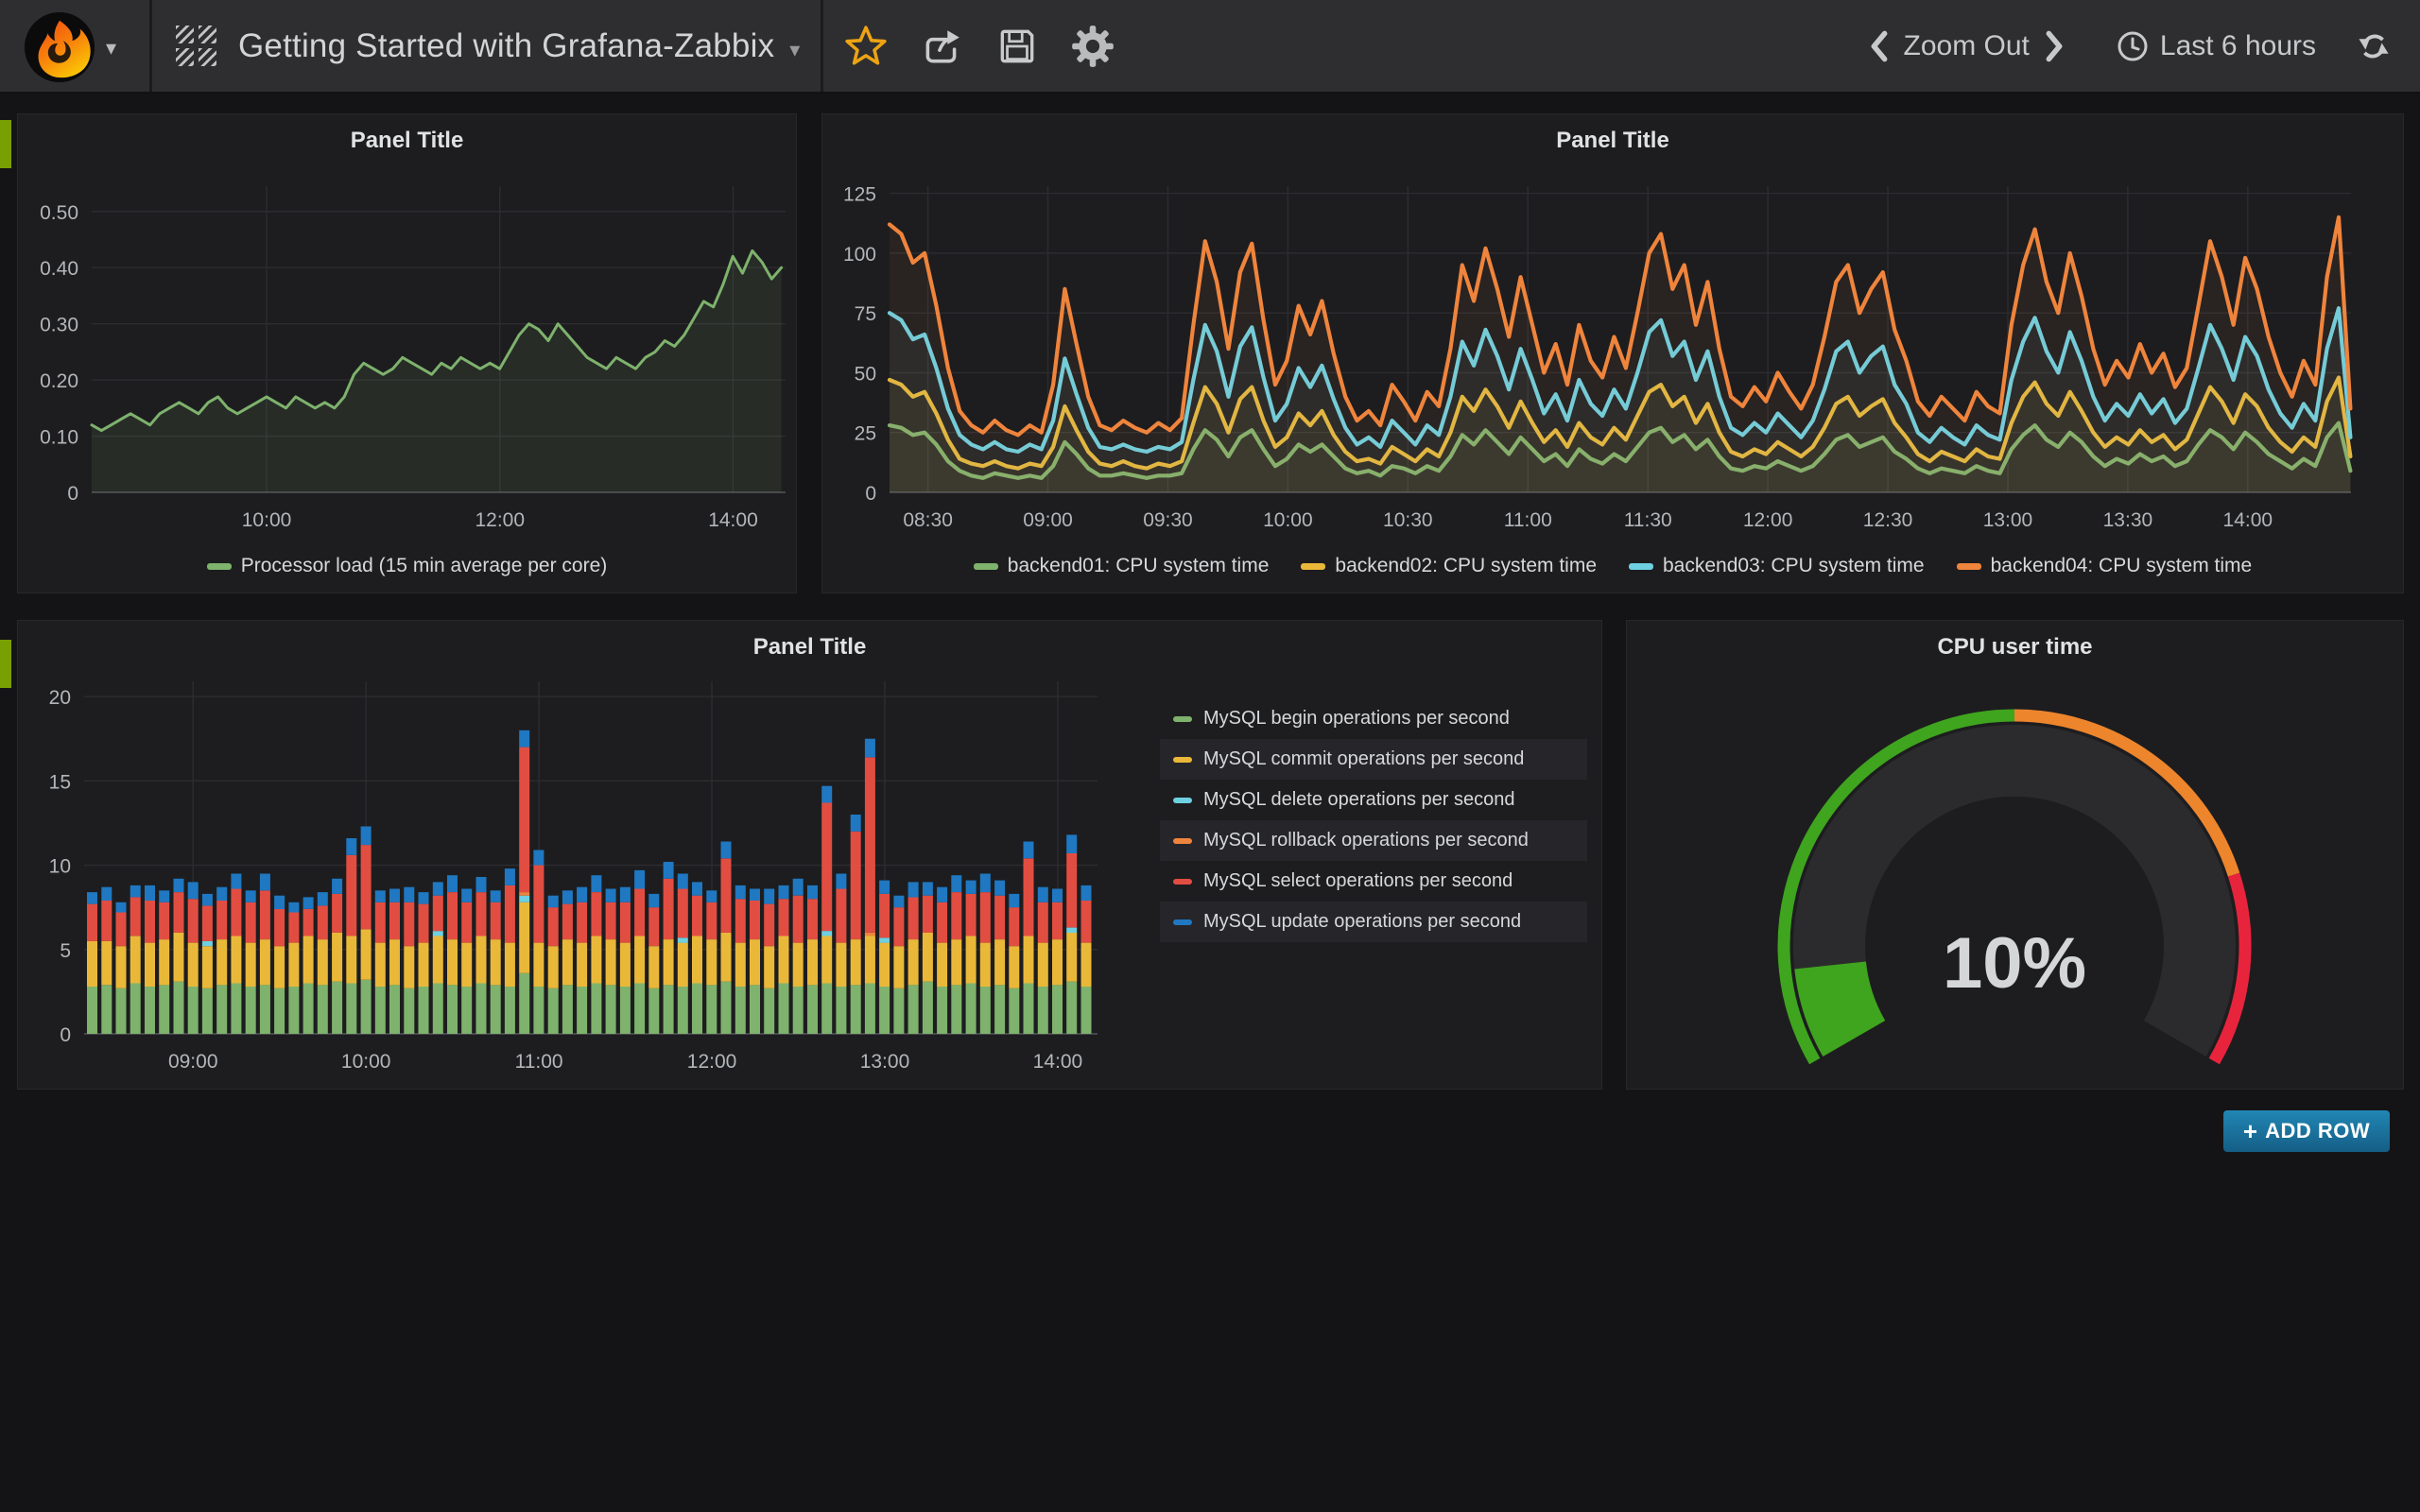  I want to click on y-tick-label: 15, so click(60, 782).